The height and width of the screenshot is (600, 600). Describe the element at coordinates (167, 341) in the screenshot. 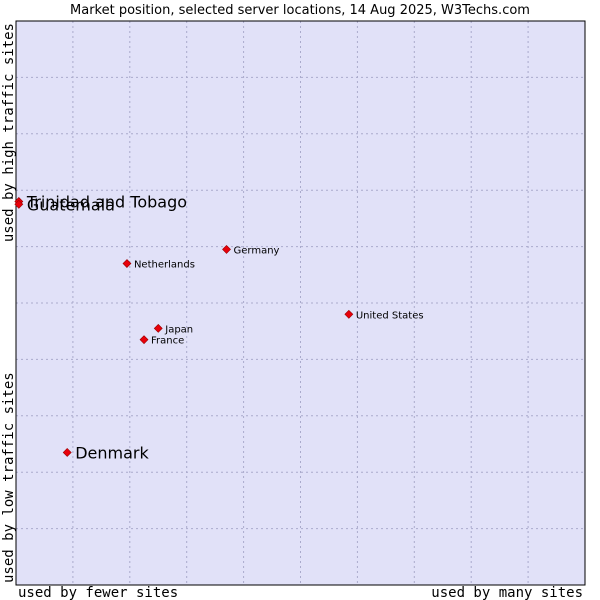

I see `data-point-label: France` at that location.